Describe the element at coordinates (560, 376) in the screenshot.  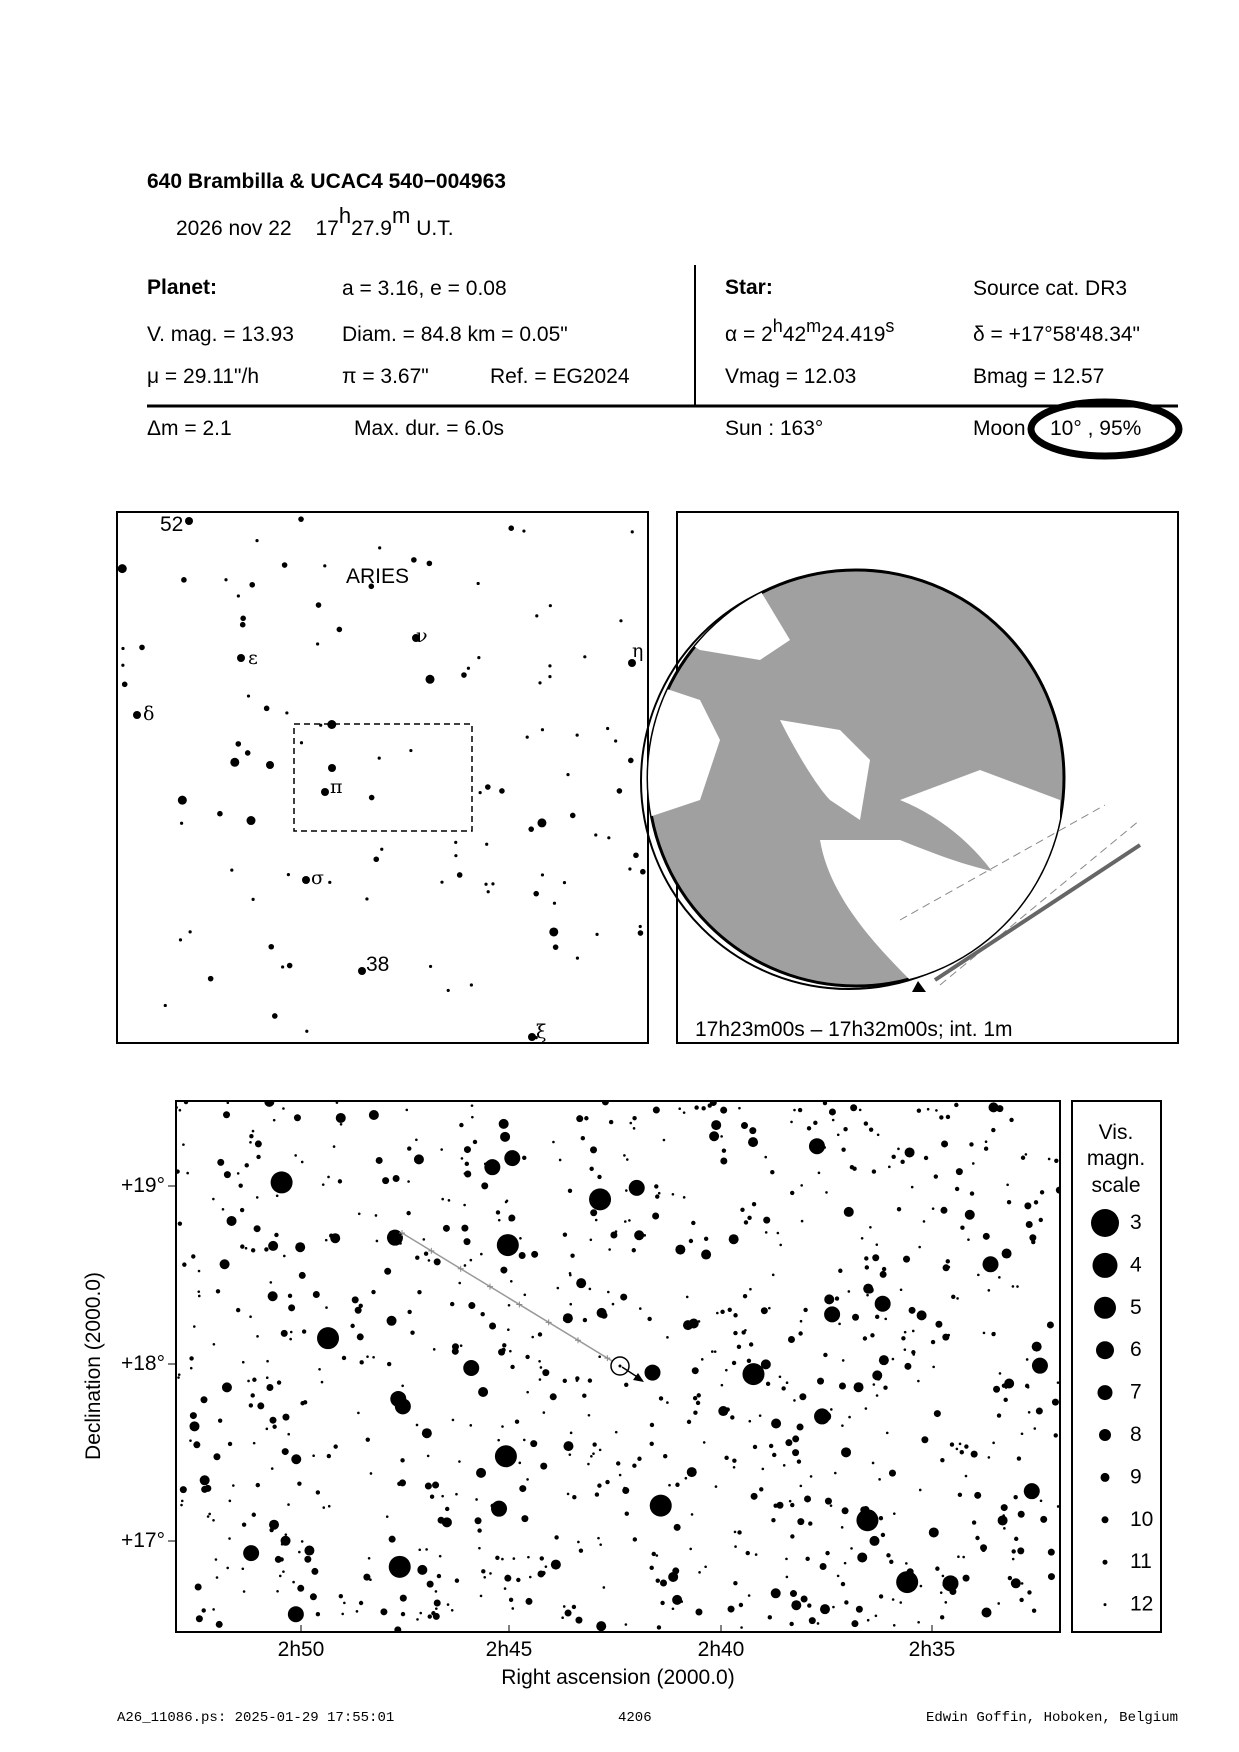
I see `planet-ref: Ref. = EG2024` at that location.